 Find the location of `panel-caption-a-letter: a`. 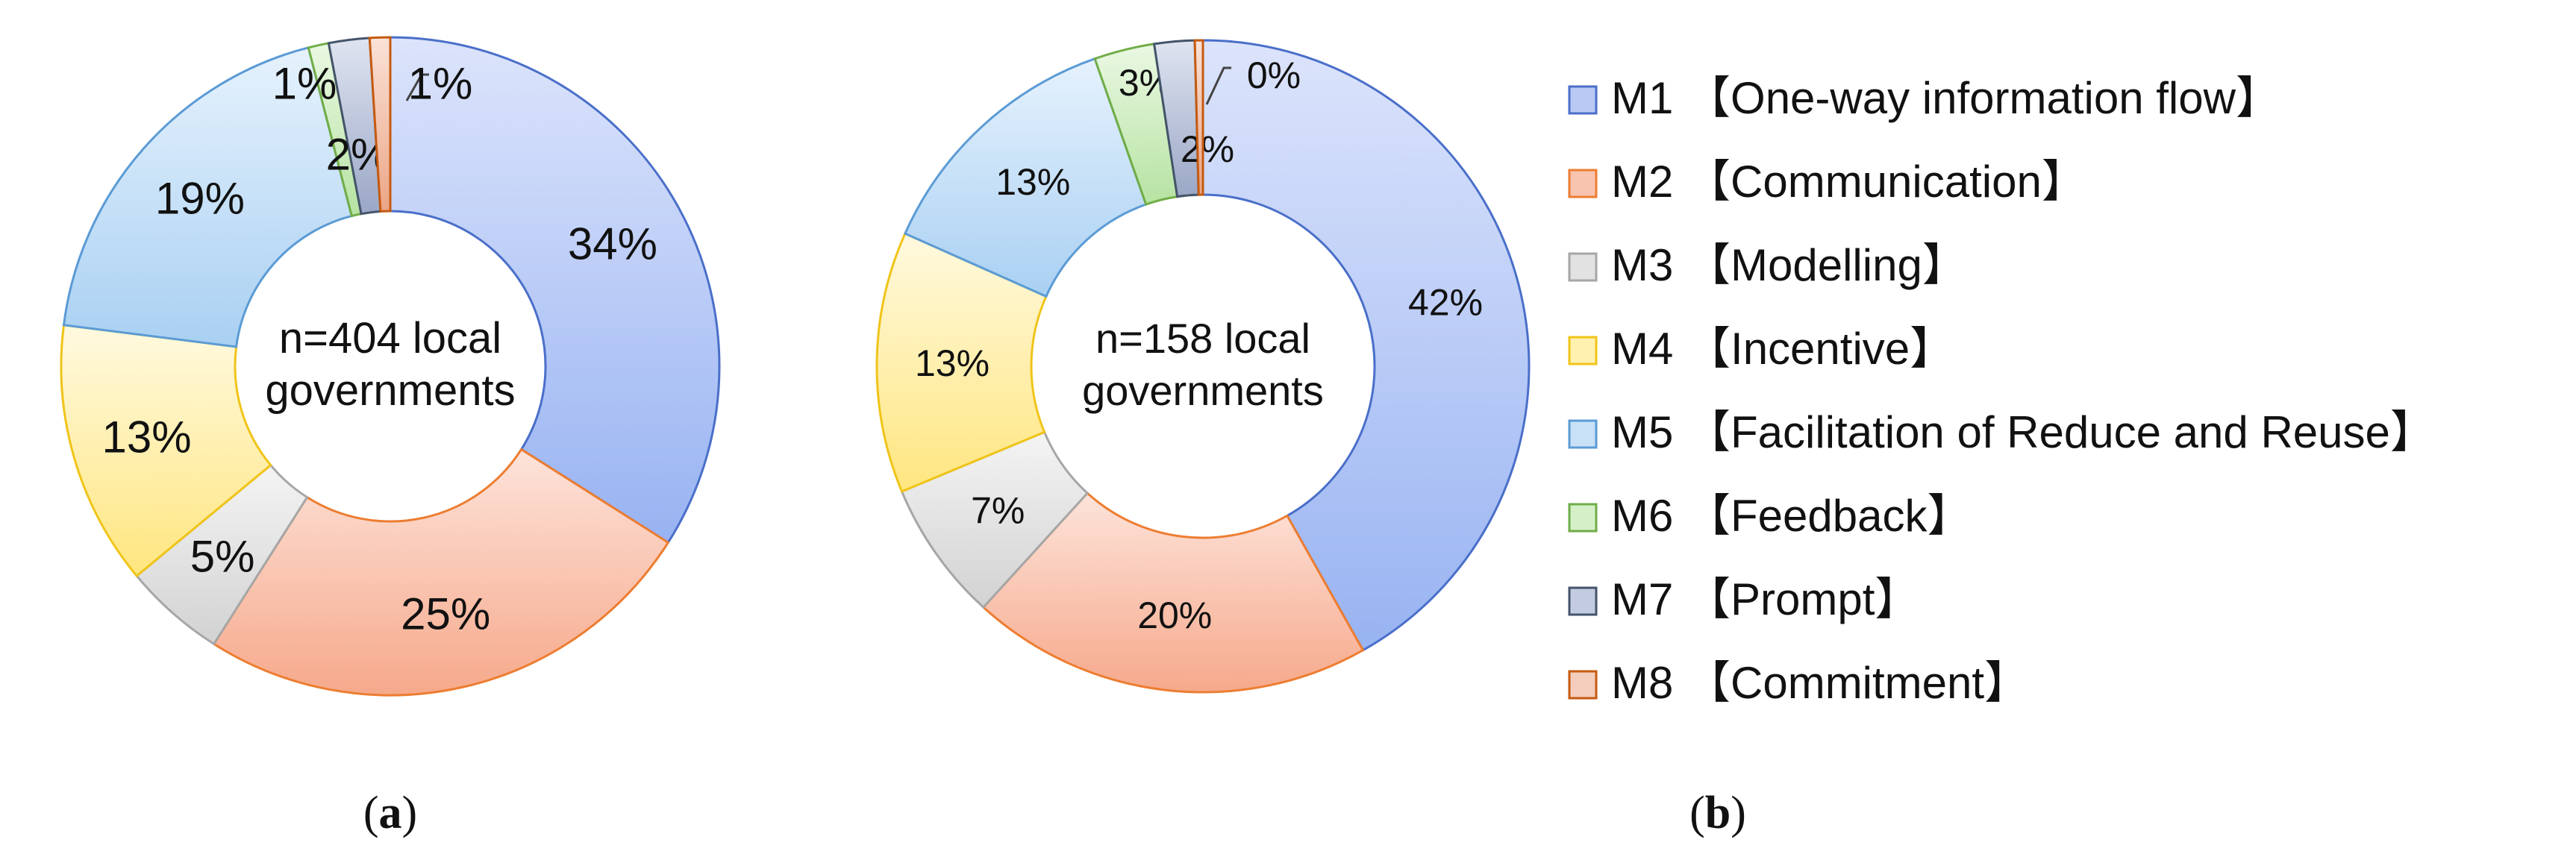

panel-caption-a-letter: a is located at coordinates (390, 813).